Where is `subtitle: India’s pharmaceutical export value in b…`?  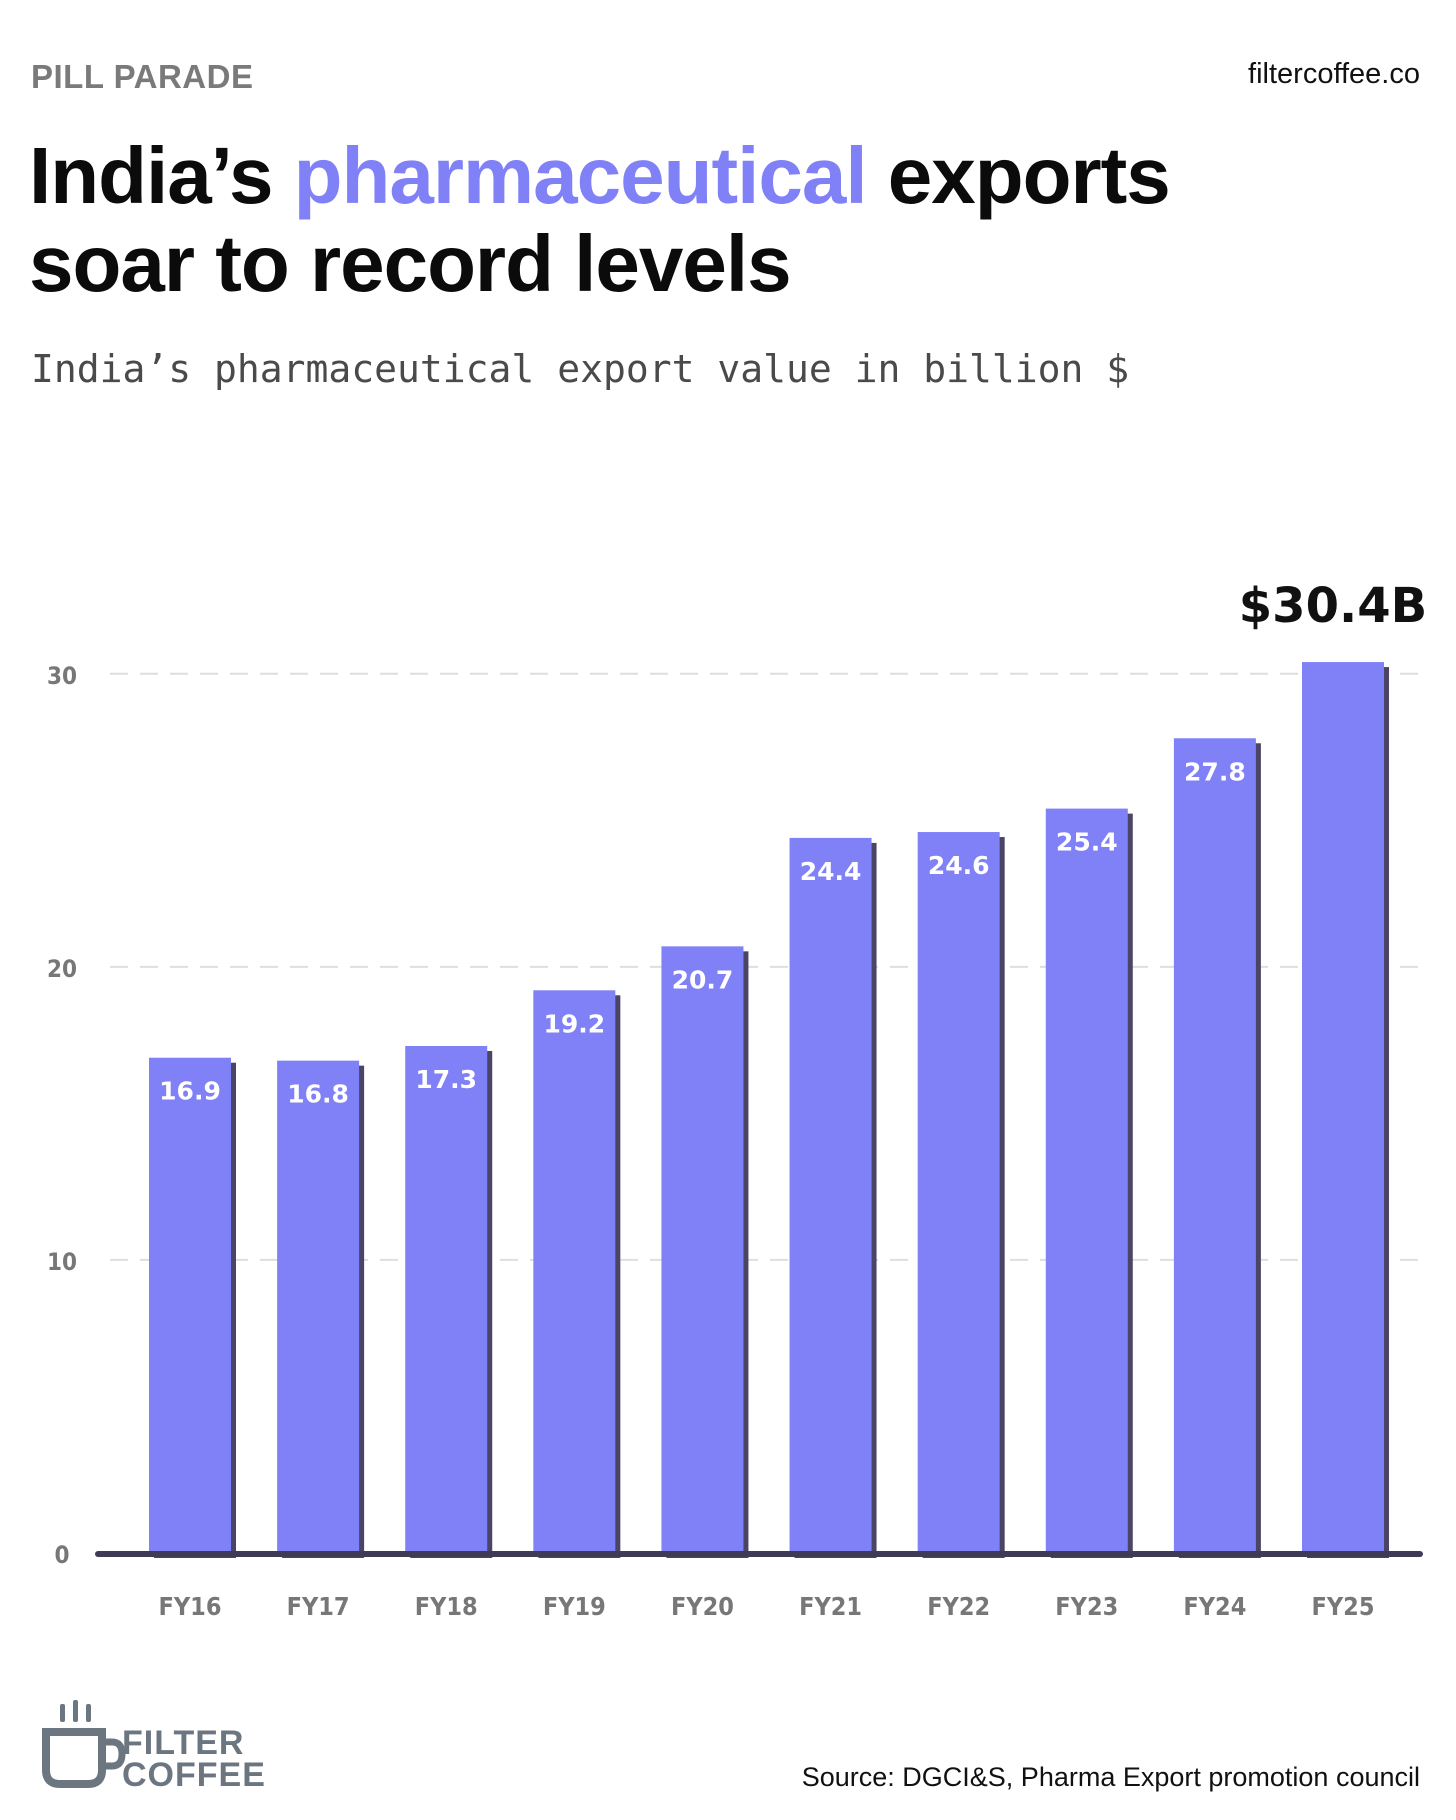
subtitle: India’s pharmaceutical export value in b… is located at coordinates (580, 369).